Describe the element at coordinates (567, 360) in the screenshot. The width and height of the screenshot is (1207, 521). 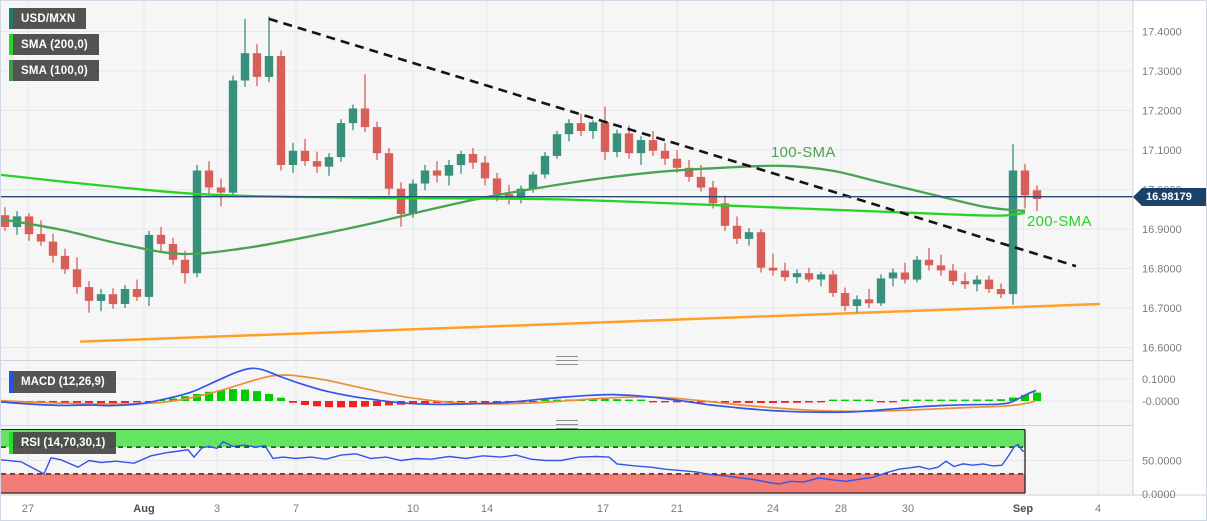
I see `panel-resize-handle-macd` at that location.